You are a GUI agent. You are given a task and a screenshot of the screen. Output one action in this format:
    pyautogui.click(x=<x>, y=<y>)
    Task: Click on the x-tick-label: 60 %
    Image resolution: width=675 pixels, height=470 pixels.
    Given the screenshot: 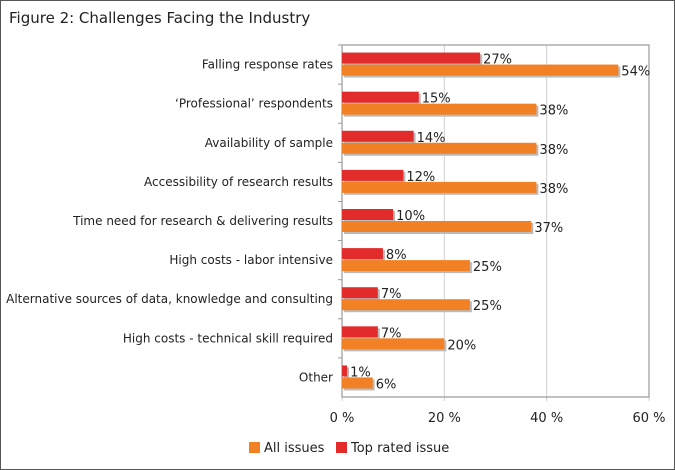 What is the action you would take?
    pyautogui.click(x=648, y=418)
    